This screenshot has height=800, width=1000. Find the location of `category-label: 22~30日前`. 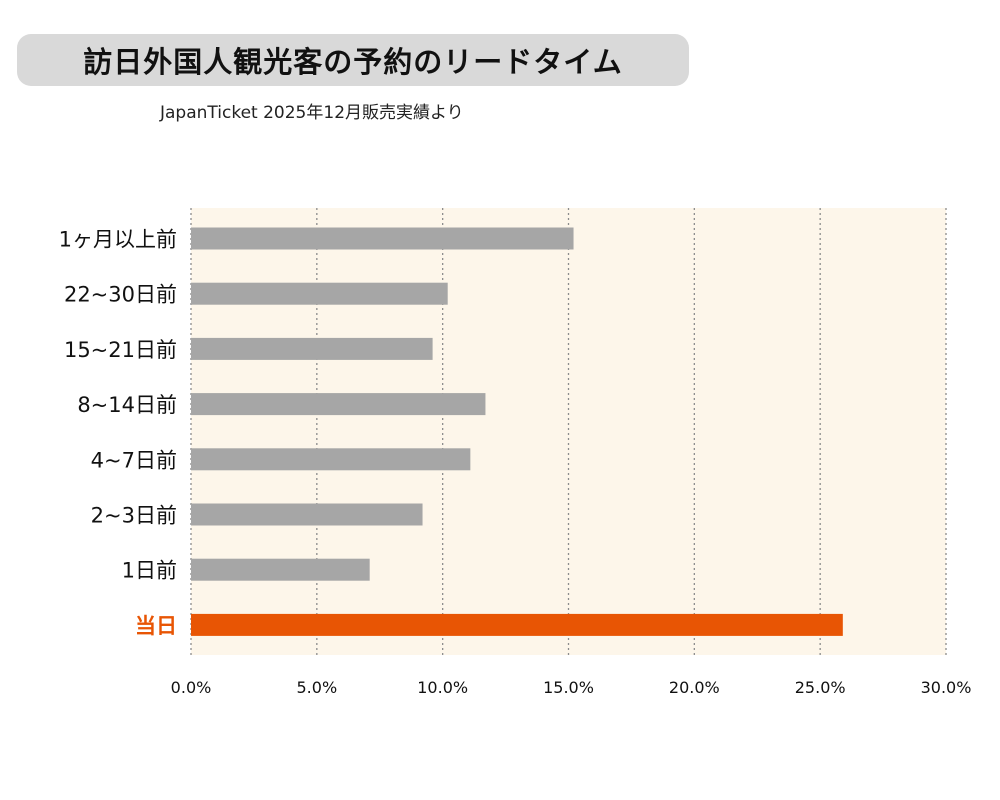

category-label: 22~30日前 is located at coordinates (120, 295).